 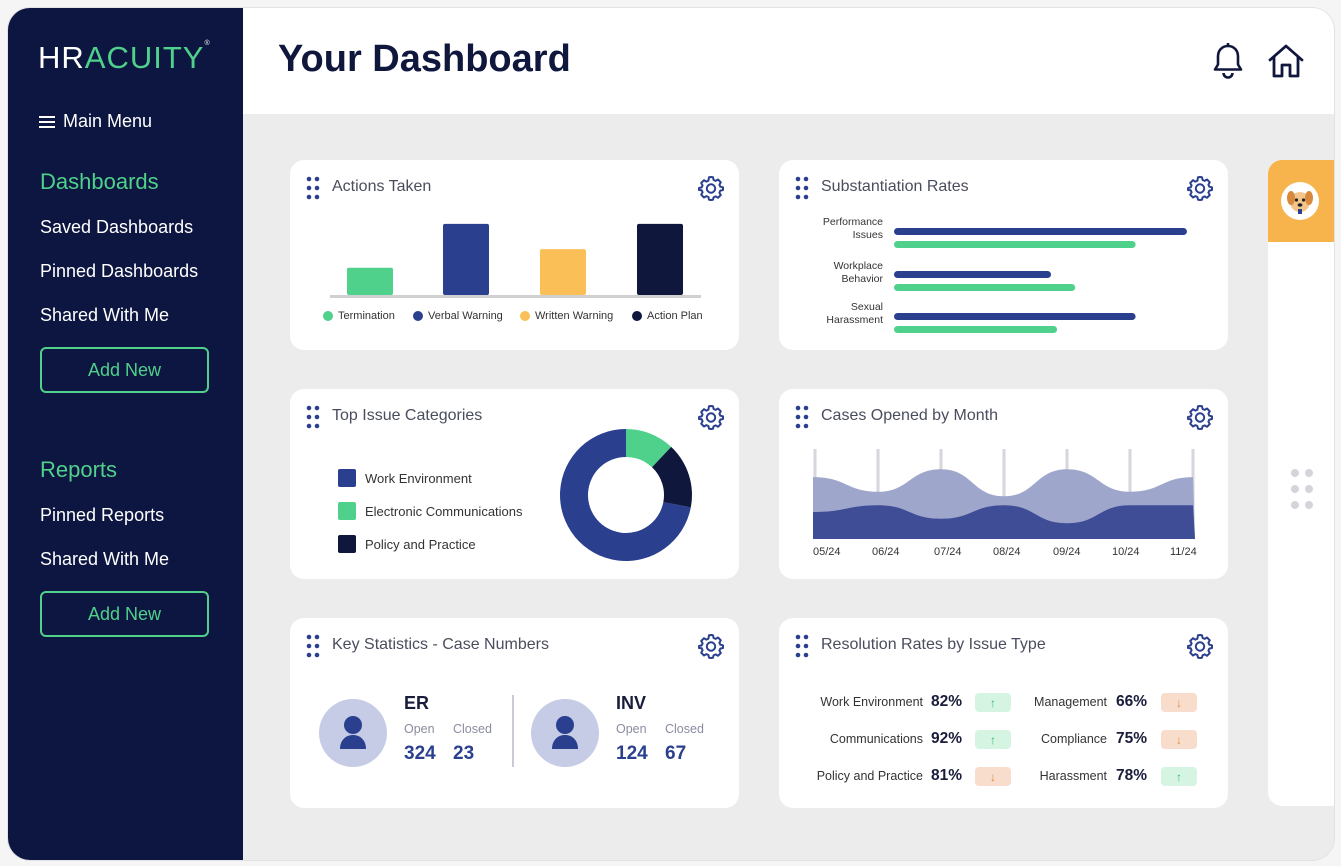 What do you see at coordinates (47, 122) in the screenshot?
I see `hamburger-icon` at bounding box center [47, 122].